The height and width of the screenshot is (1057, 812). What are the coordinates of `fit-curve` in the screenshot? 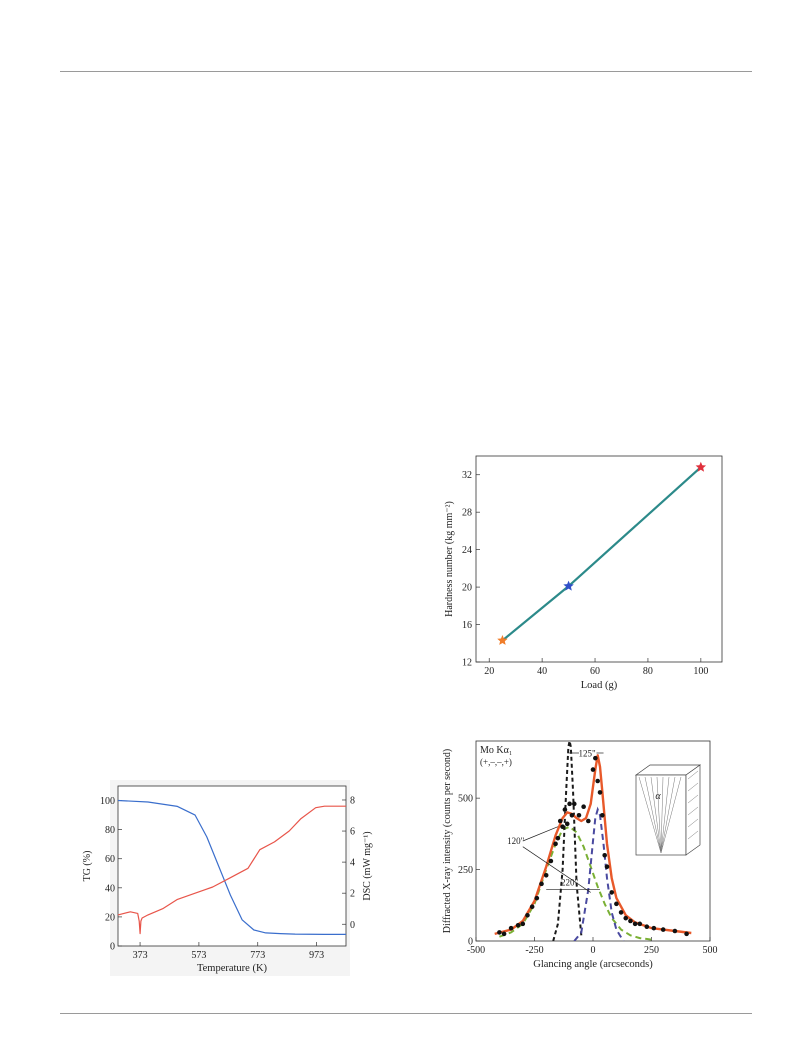 It's located at (593, 845).